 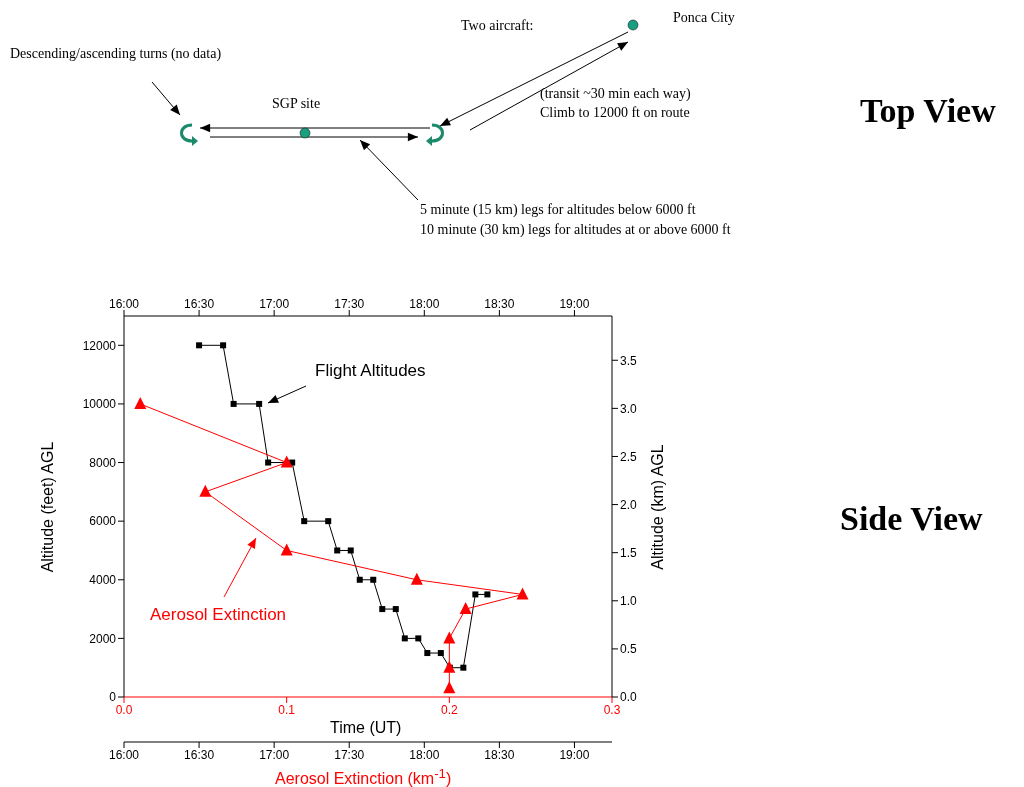 What do you see at coordinates (274, 304) in the screenshot?
I see `x-tick-label: 17:00` at bounding box center [274, 304].